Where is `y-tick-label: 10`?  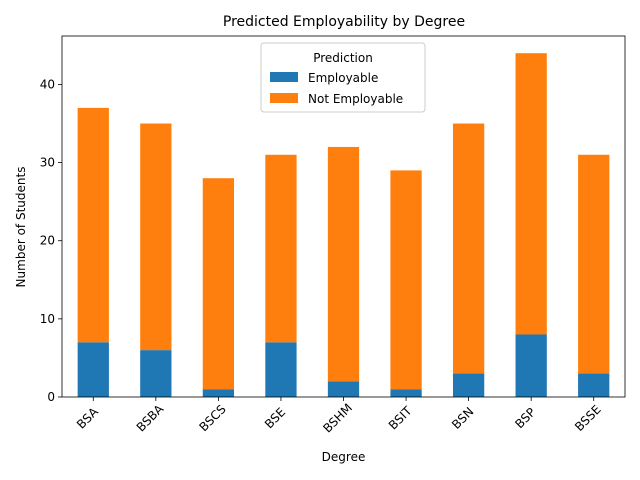
y-tick-label: 10 is located at coordinates (47, 319).